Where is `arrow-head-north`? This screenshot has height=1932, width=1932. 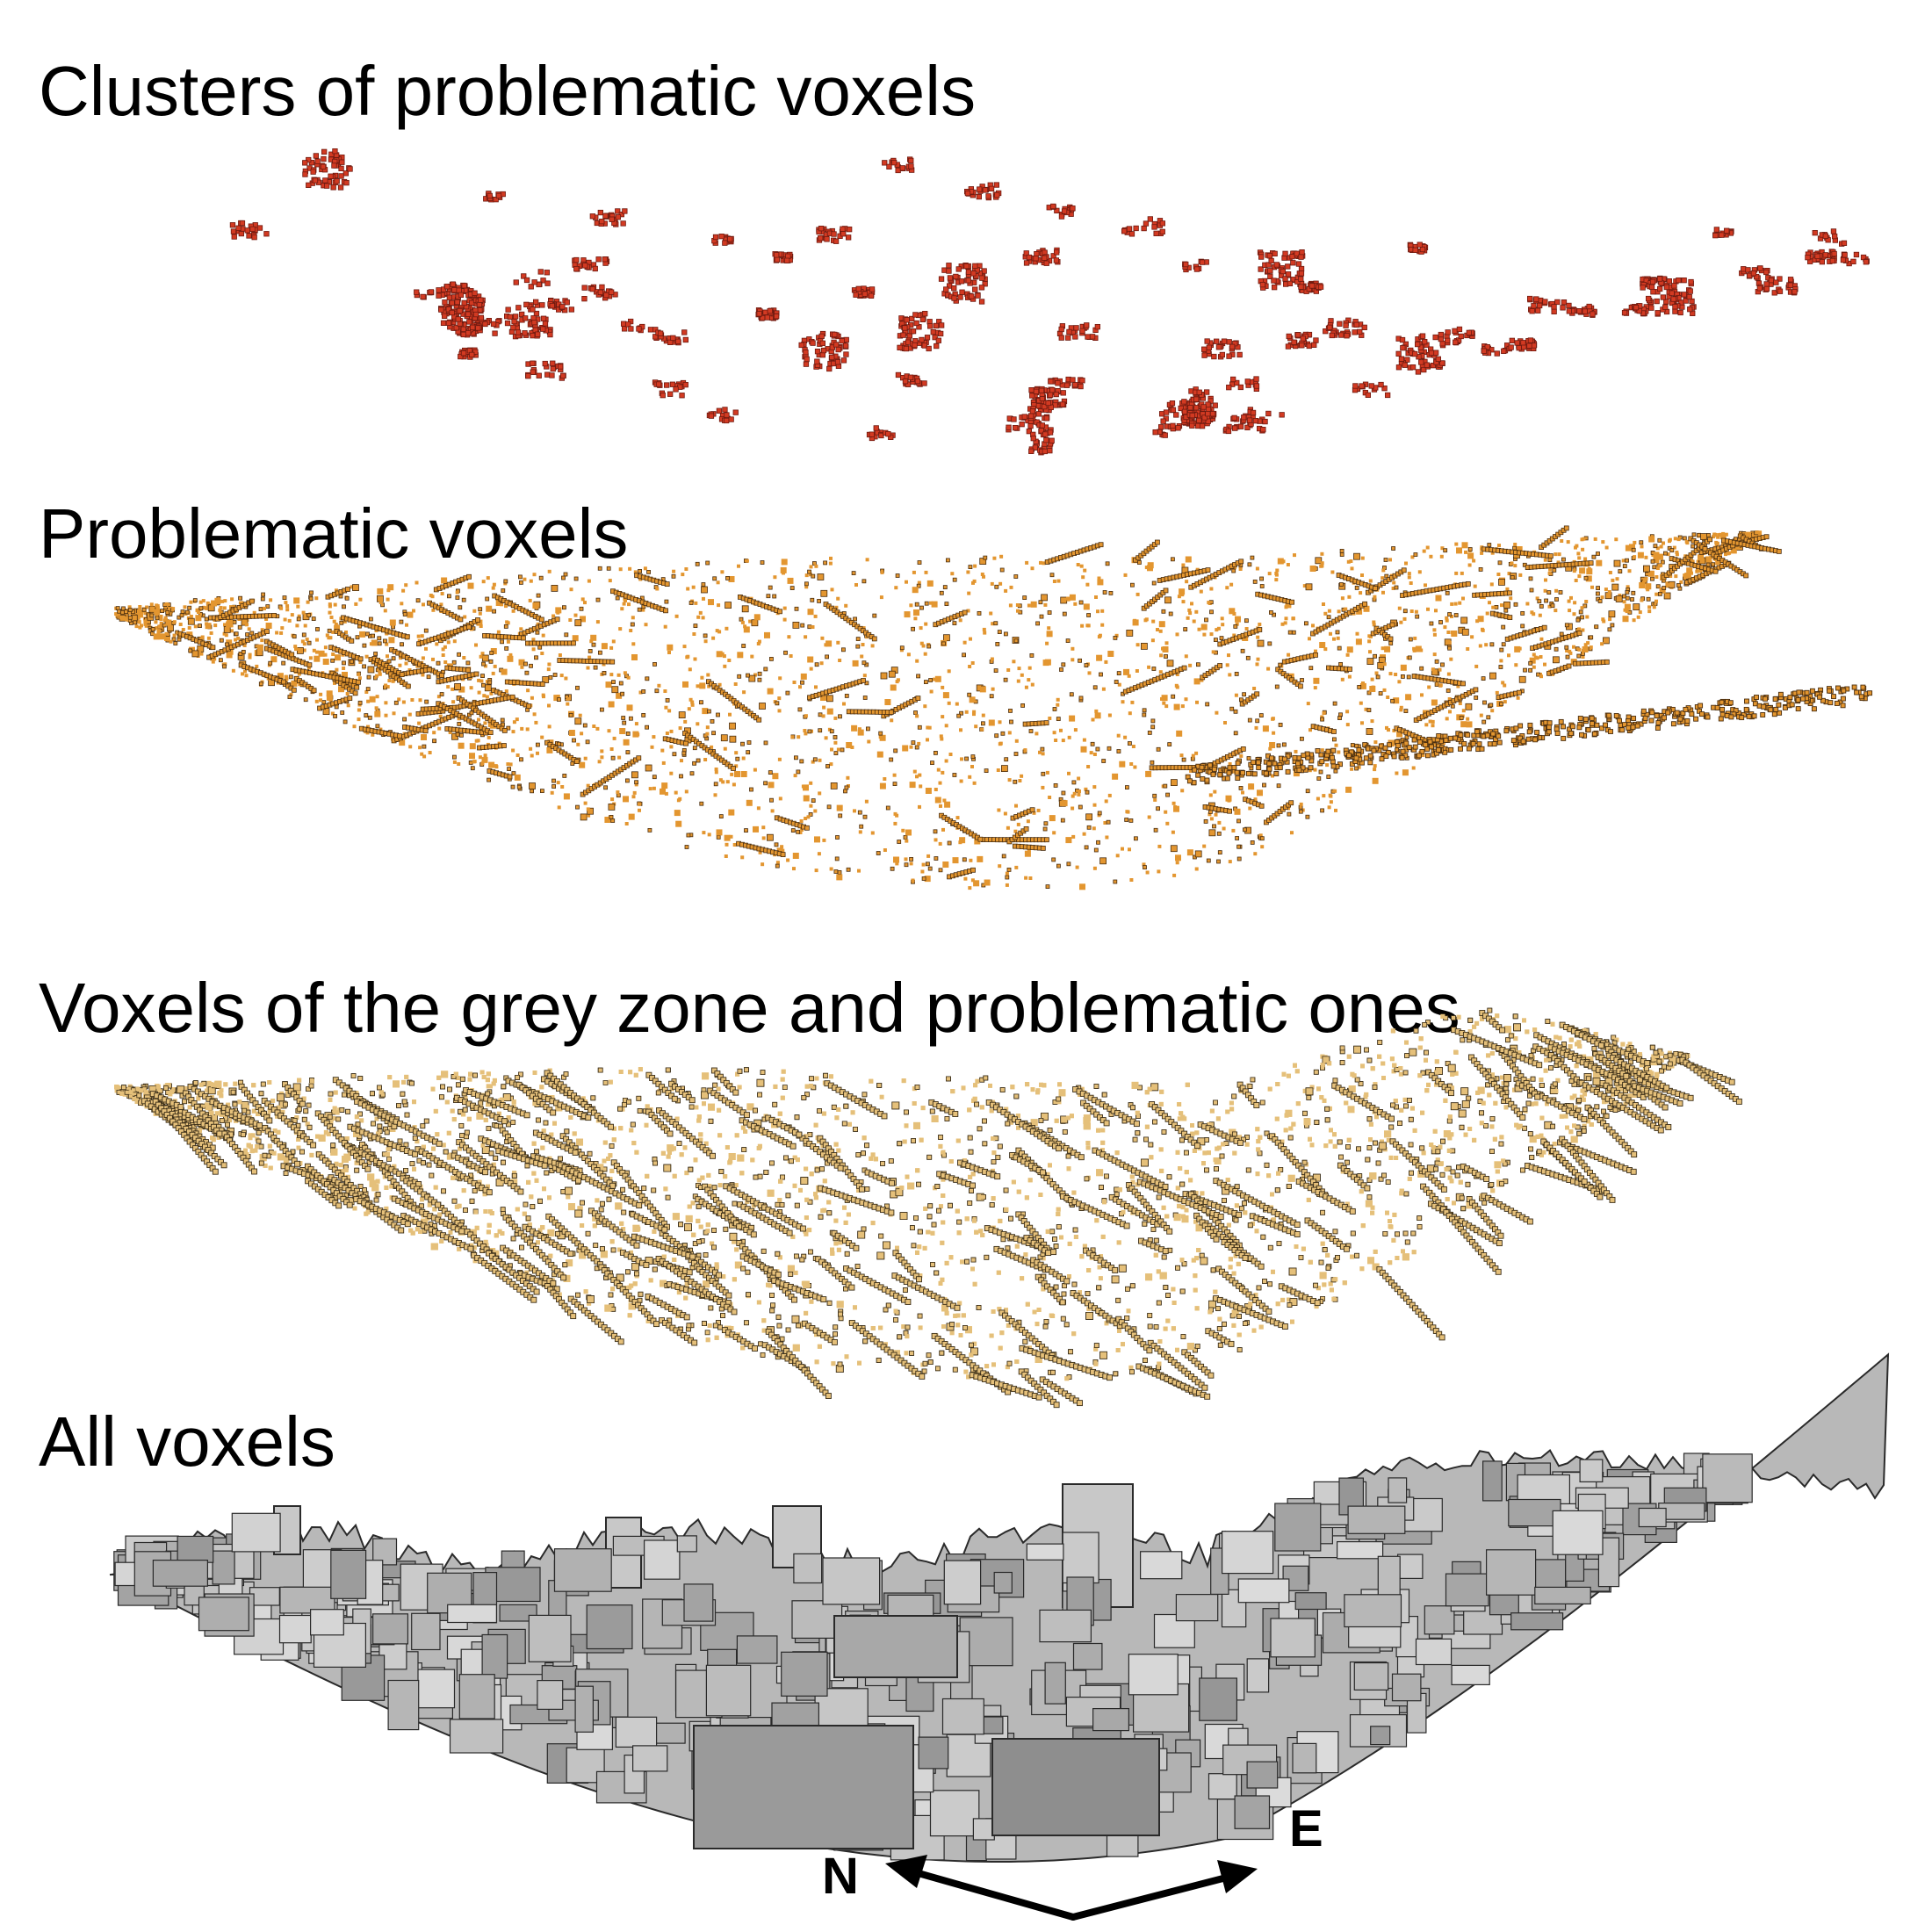 arrow-head-north is located at coordinates (906, 1872).